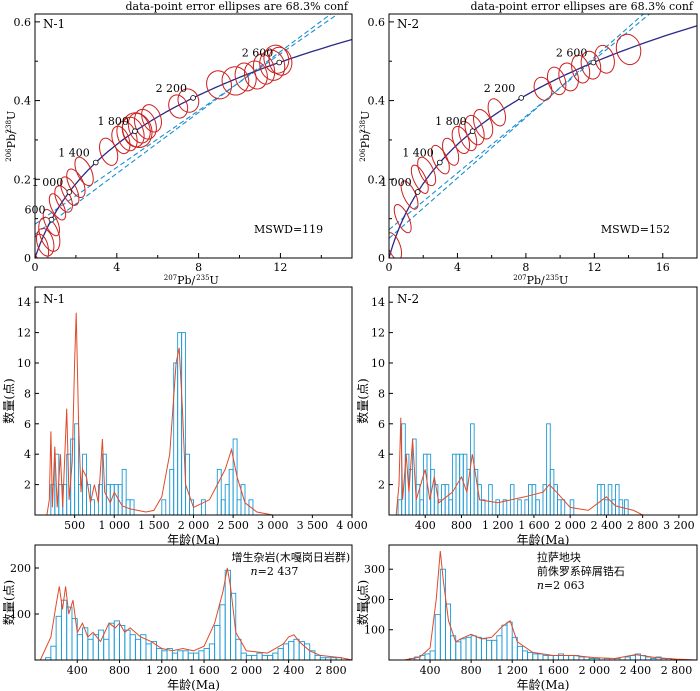  Describe the element at coordinates (116, 267) in the screenshot. I see `x-tick-label: 4` at that location.